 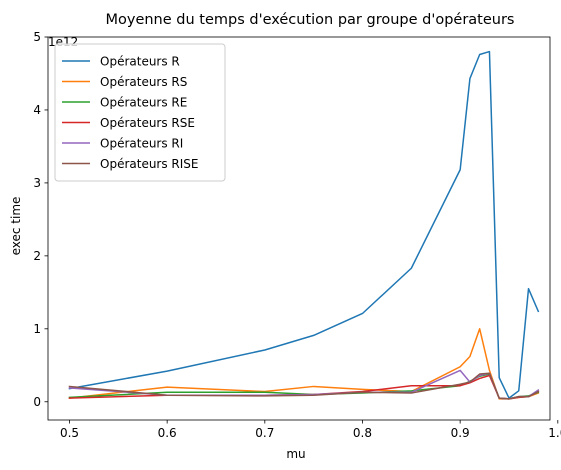 I want to click on y-tick-label: 5, so click(x=37, y=37).